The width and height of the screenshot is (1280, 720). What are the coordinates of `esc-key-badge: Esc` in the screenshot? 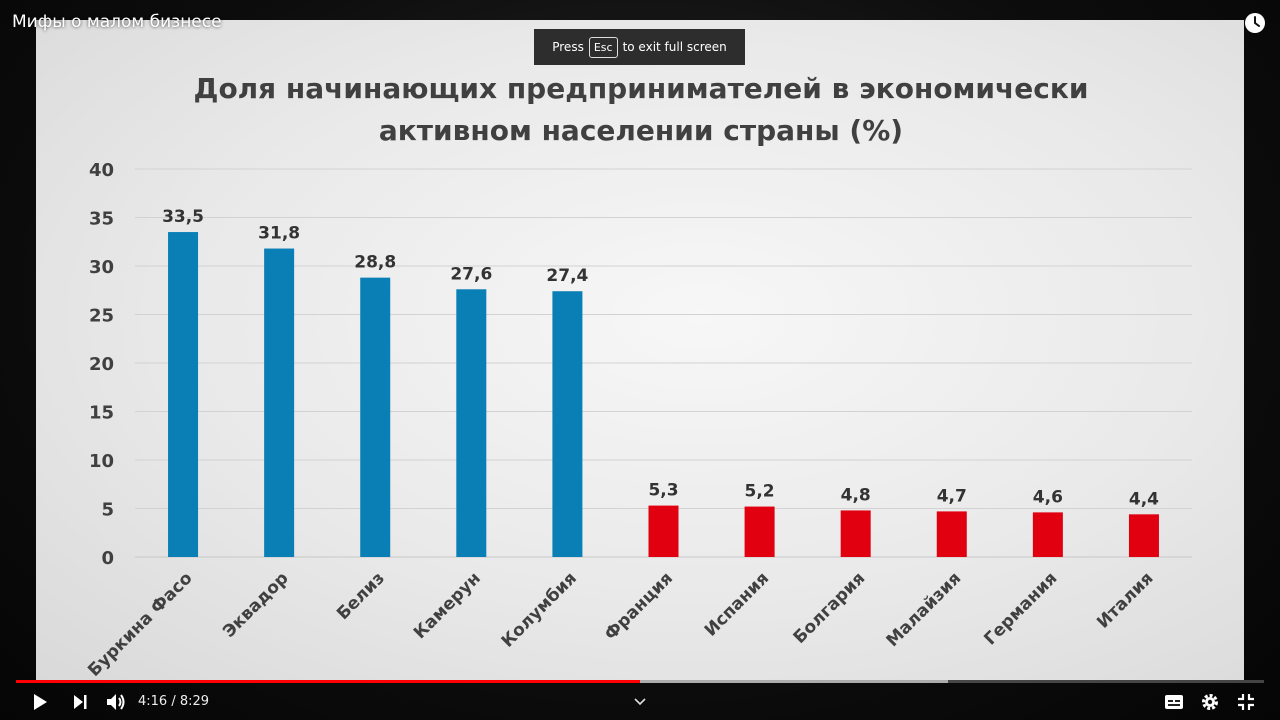 It's located at (603, 47).